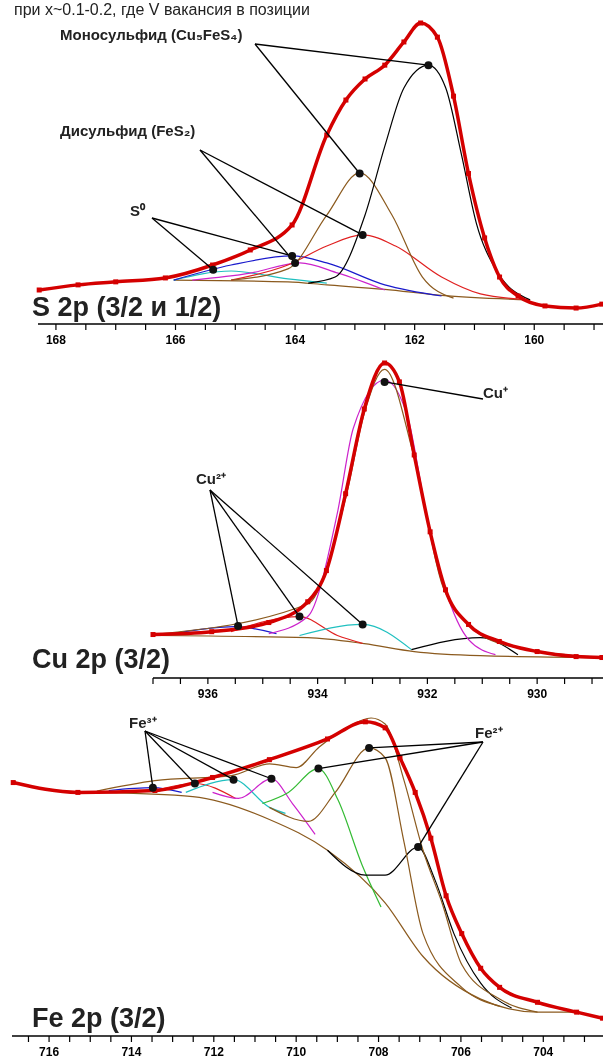  I want to click on x-tick-label: 162, so click(414, 340).